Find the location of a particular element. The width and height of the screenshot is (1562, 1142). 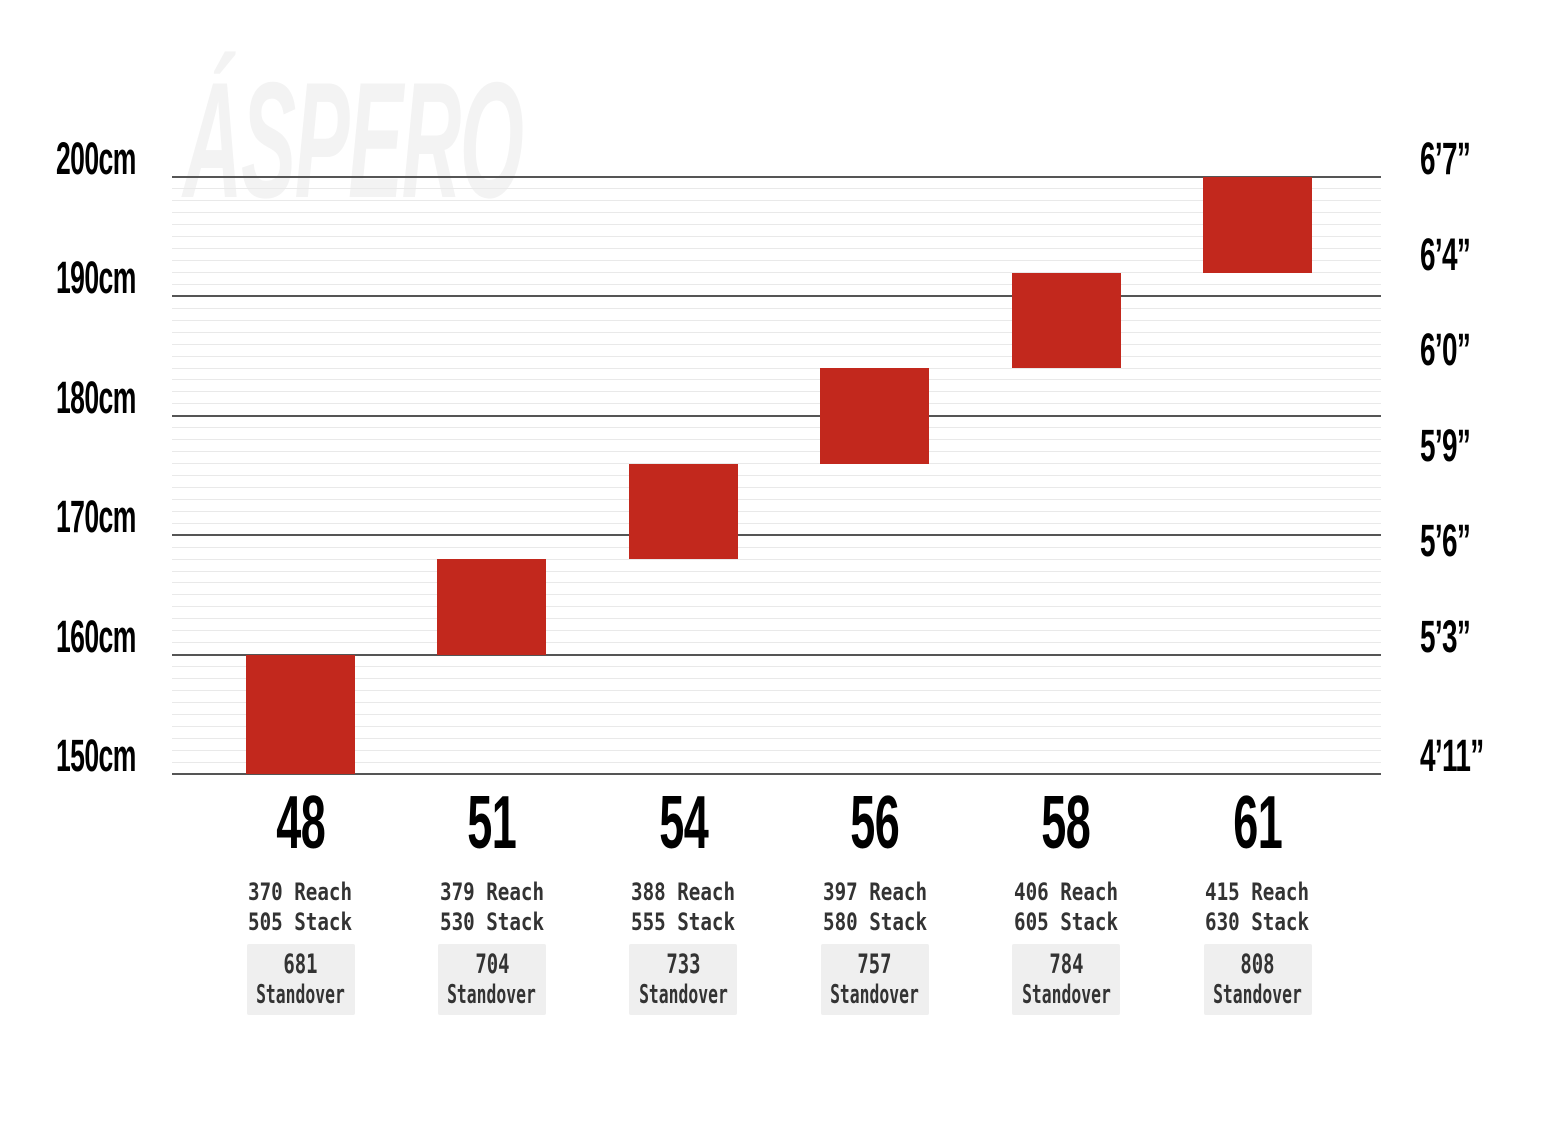

standover-box-61: 808 Standover is located at coordinates (1257, 979).